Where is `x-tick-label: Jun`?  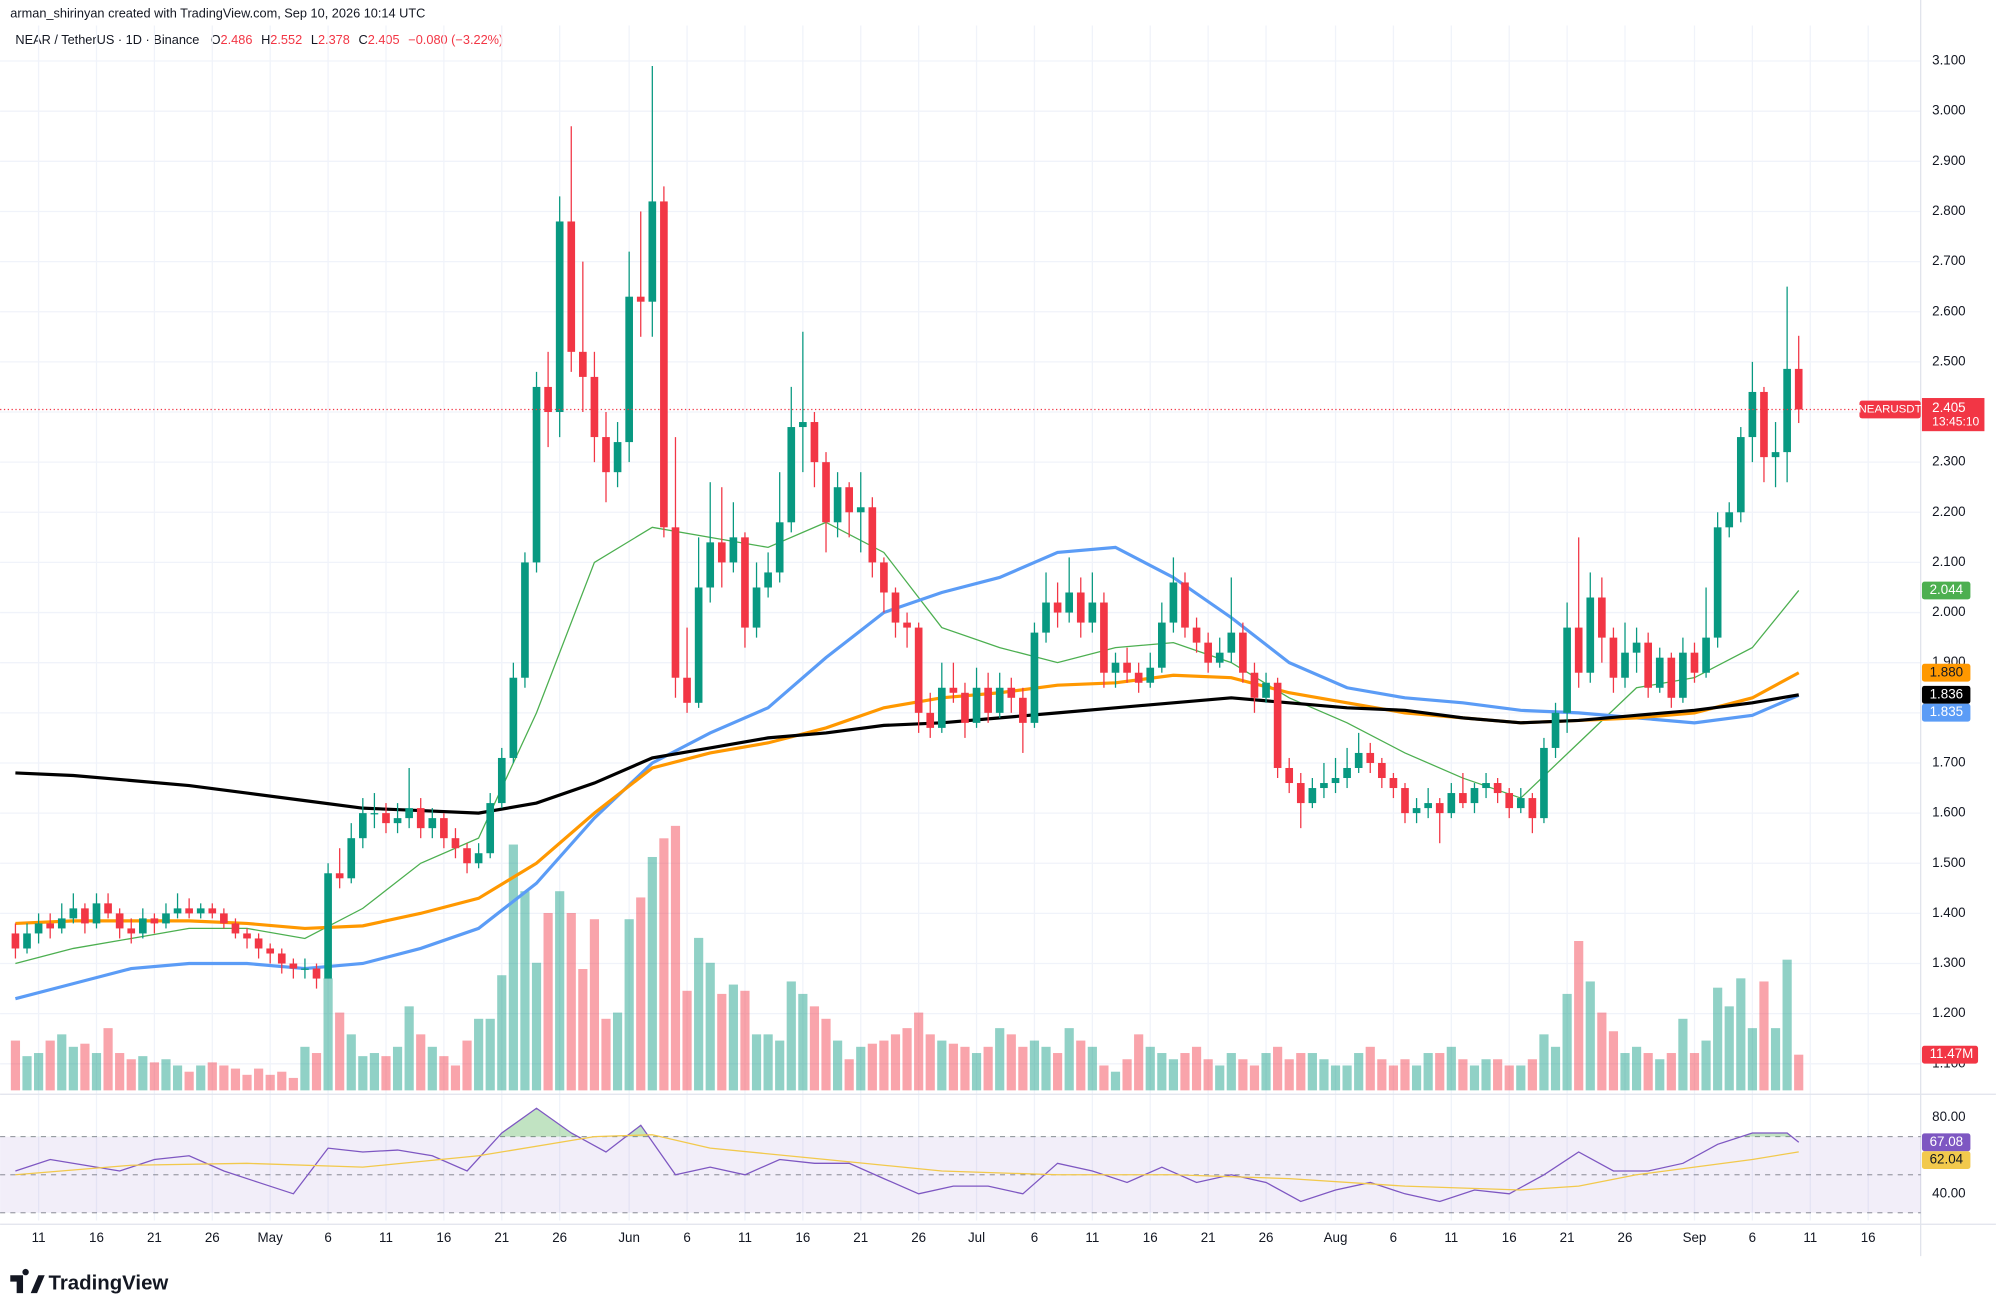
x-tick-label: Jun is located at coordinates (629, 1237).